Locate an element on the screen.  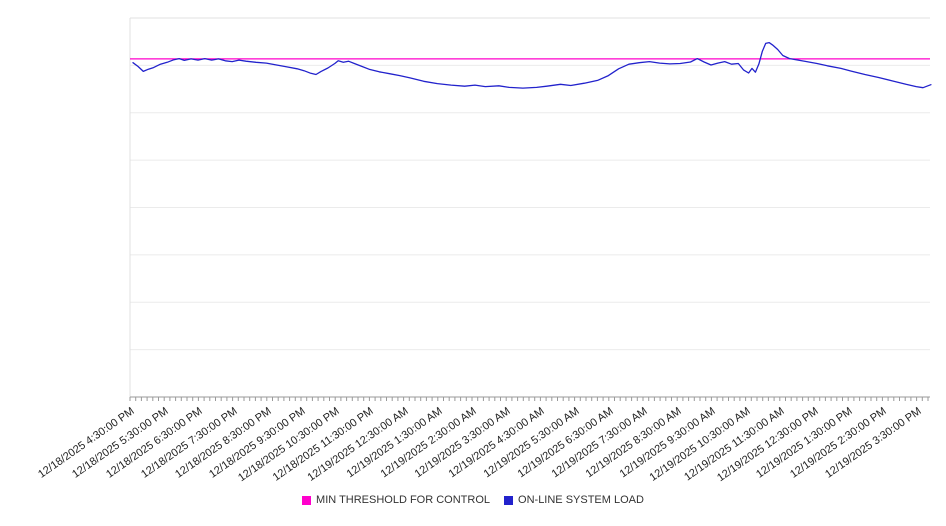
legend-item-load: ON-LINE SYSTEM LOAD is located at coordinates (574, 500).